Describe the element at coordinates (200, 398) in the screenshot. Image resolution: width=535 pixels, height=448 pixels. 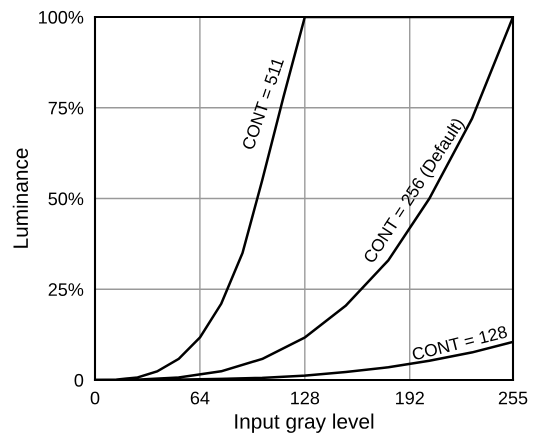
I see `x-tick-label: 64` at that location.